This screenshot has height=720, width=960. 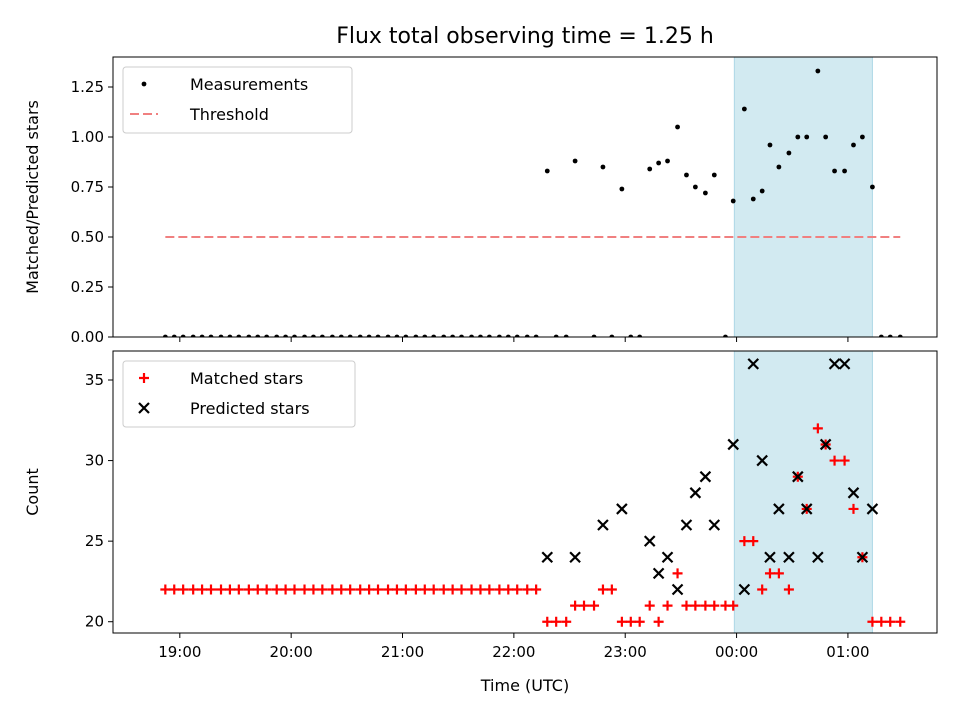 What do you see at coordinates (87, 137) in the screenshot?
I see `y-tick-label: 1.00` at bounding box center [87, 137].